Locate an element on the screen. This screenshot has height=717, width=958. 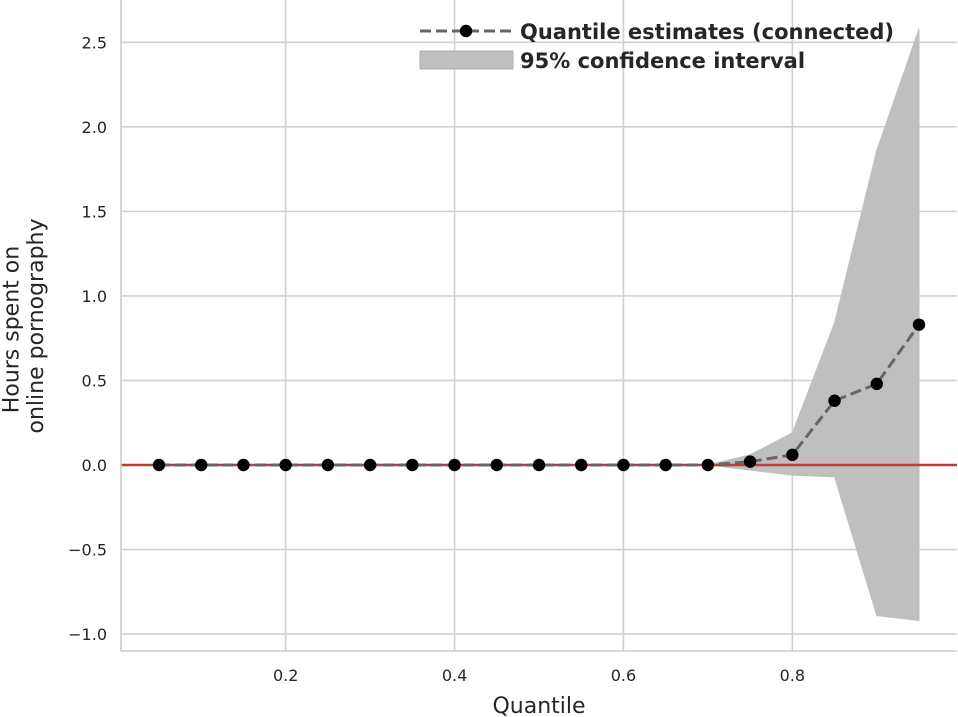
y-tick-label: −0.5 is located at coordinates (87, 550).